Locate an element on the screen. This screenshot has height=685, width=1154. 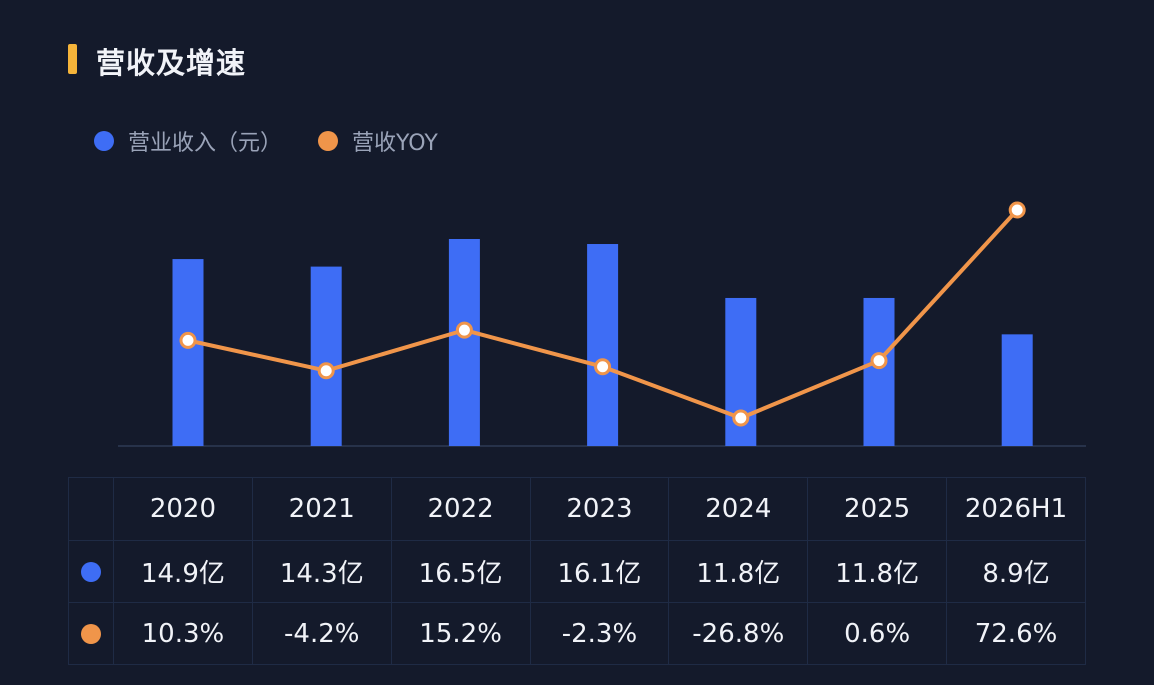
yoy-point-2023 is located at coordinates (603, 367).